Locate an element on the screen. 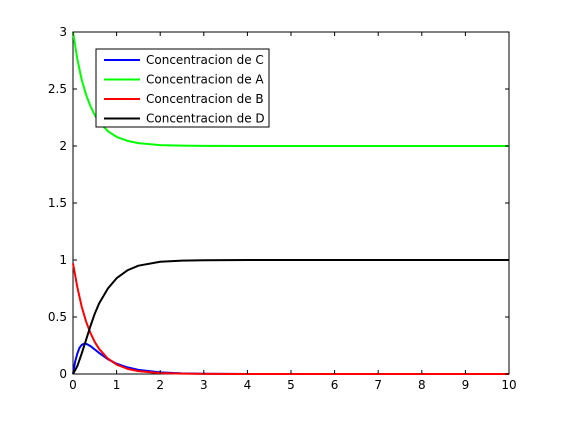 This screenshot has width=561, height=425. y-tick-label: 0.5 is located at coordinates (57, 317).